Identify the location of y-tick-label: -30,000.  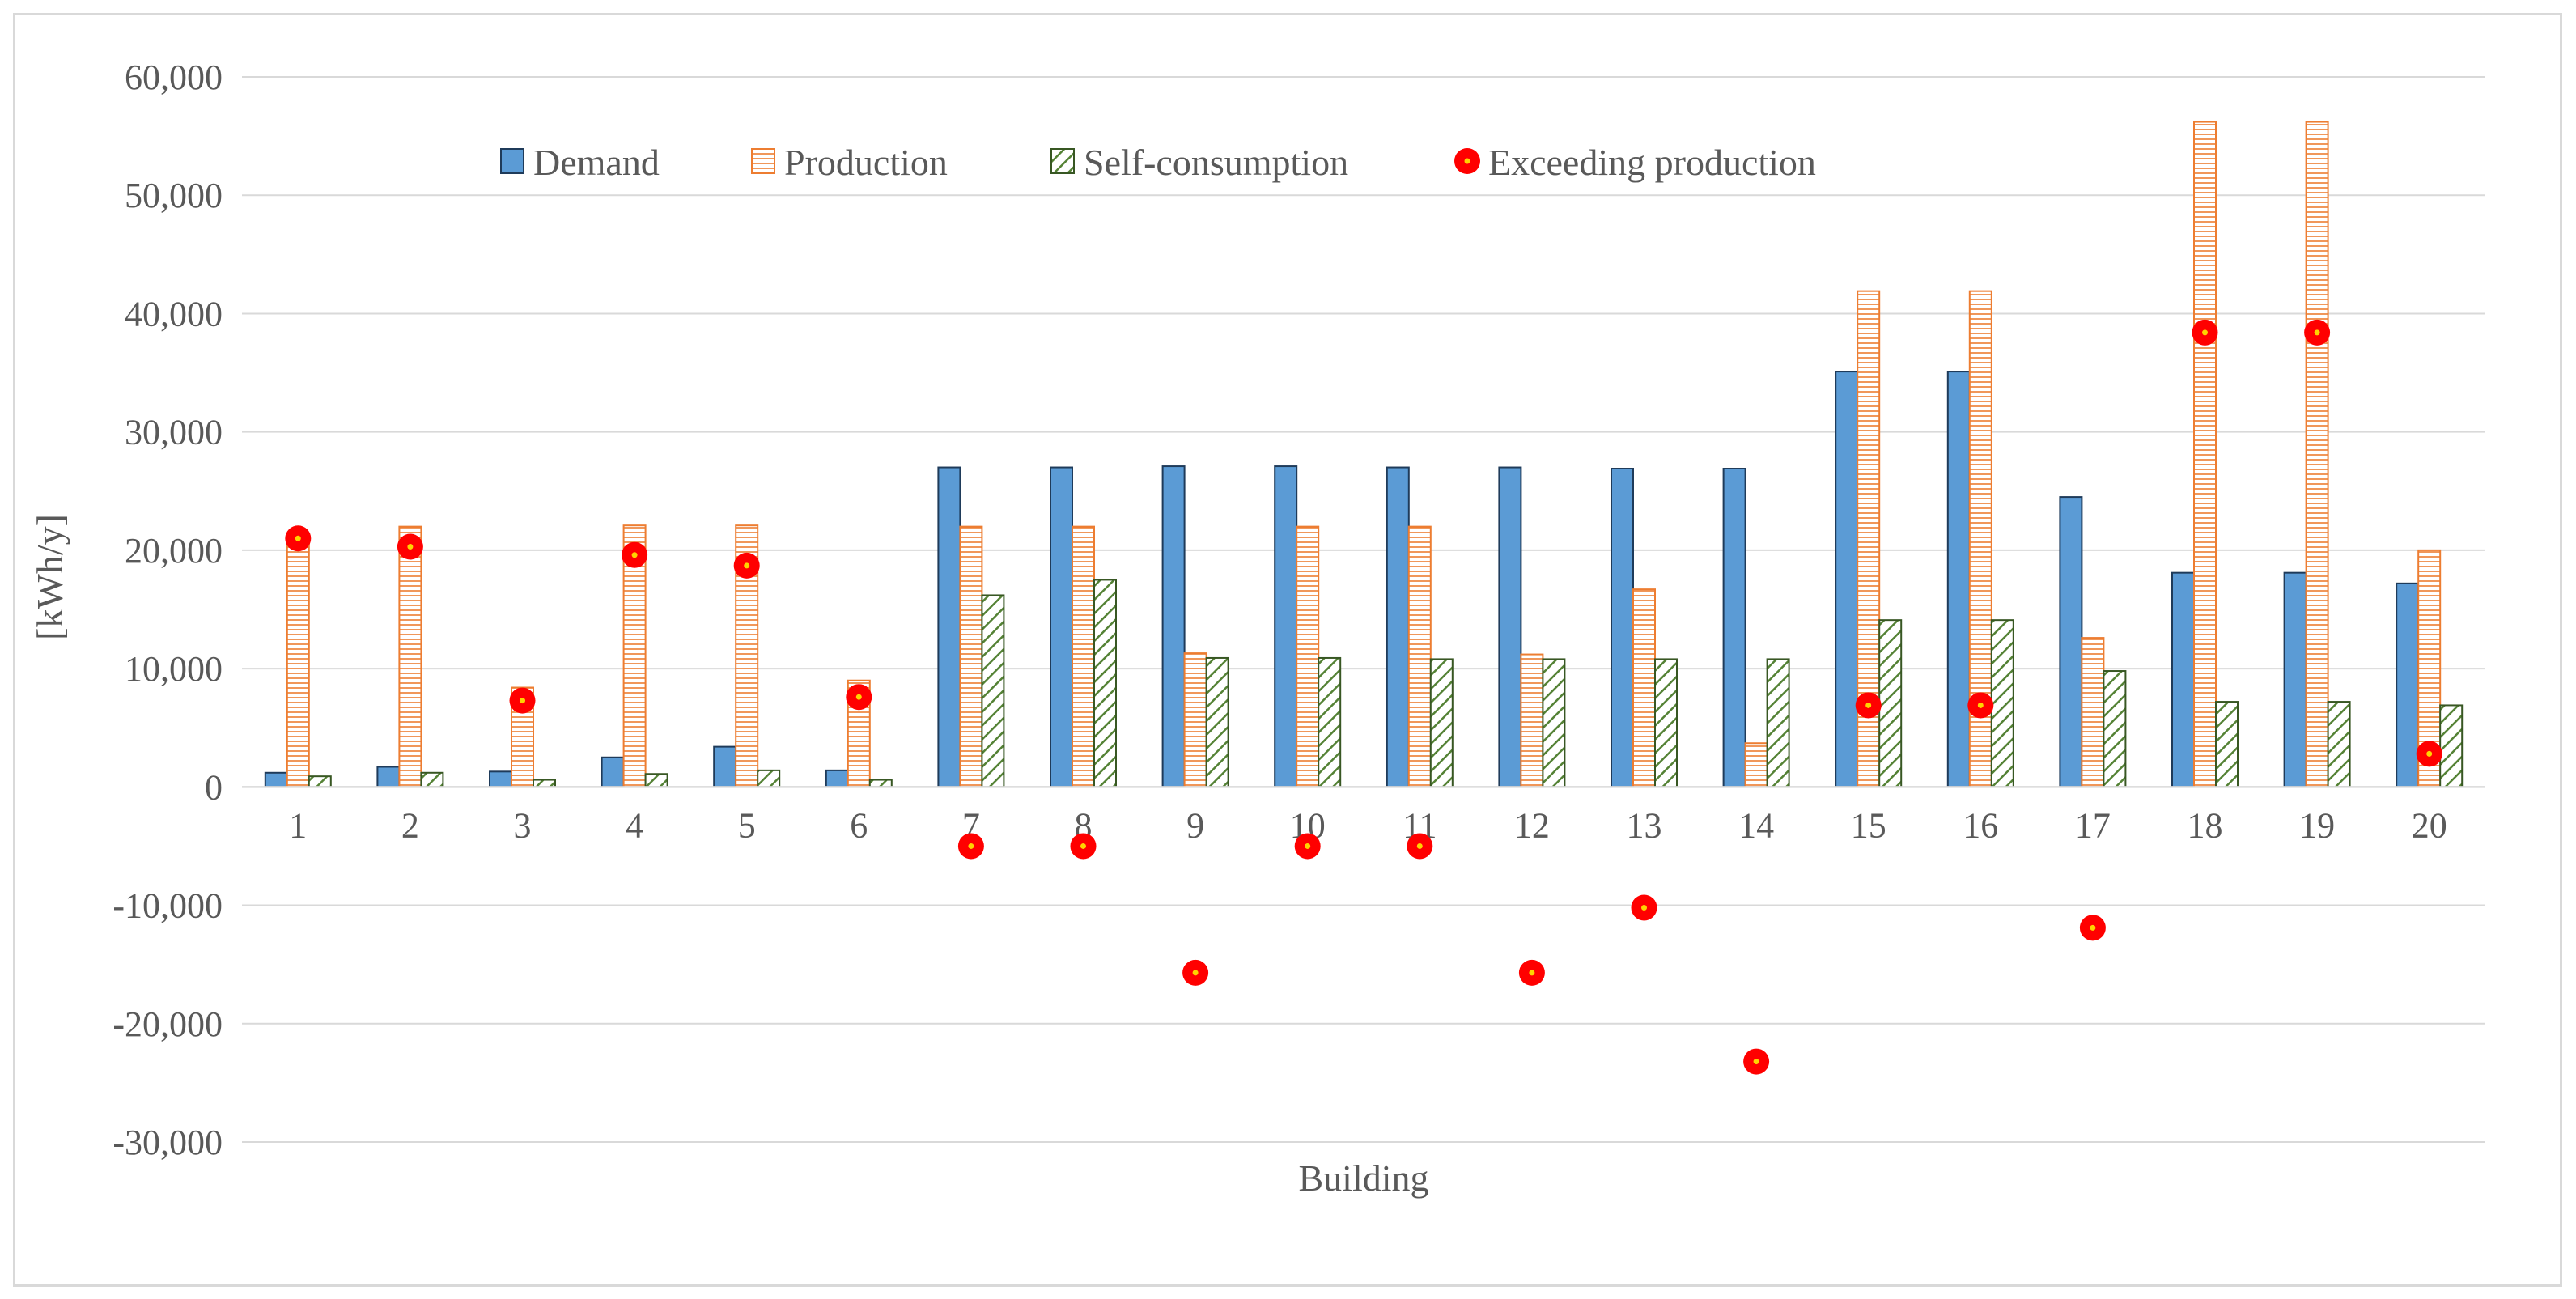
(167, 1142).